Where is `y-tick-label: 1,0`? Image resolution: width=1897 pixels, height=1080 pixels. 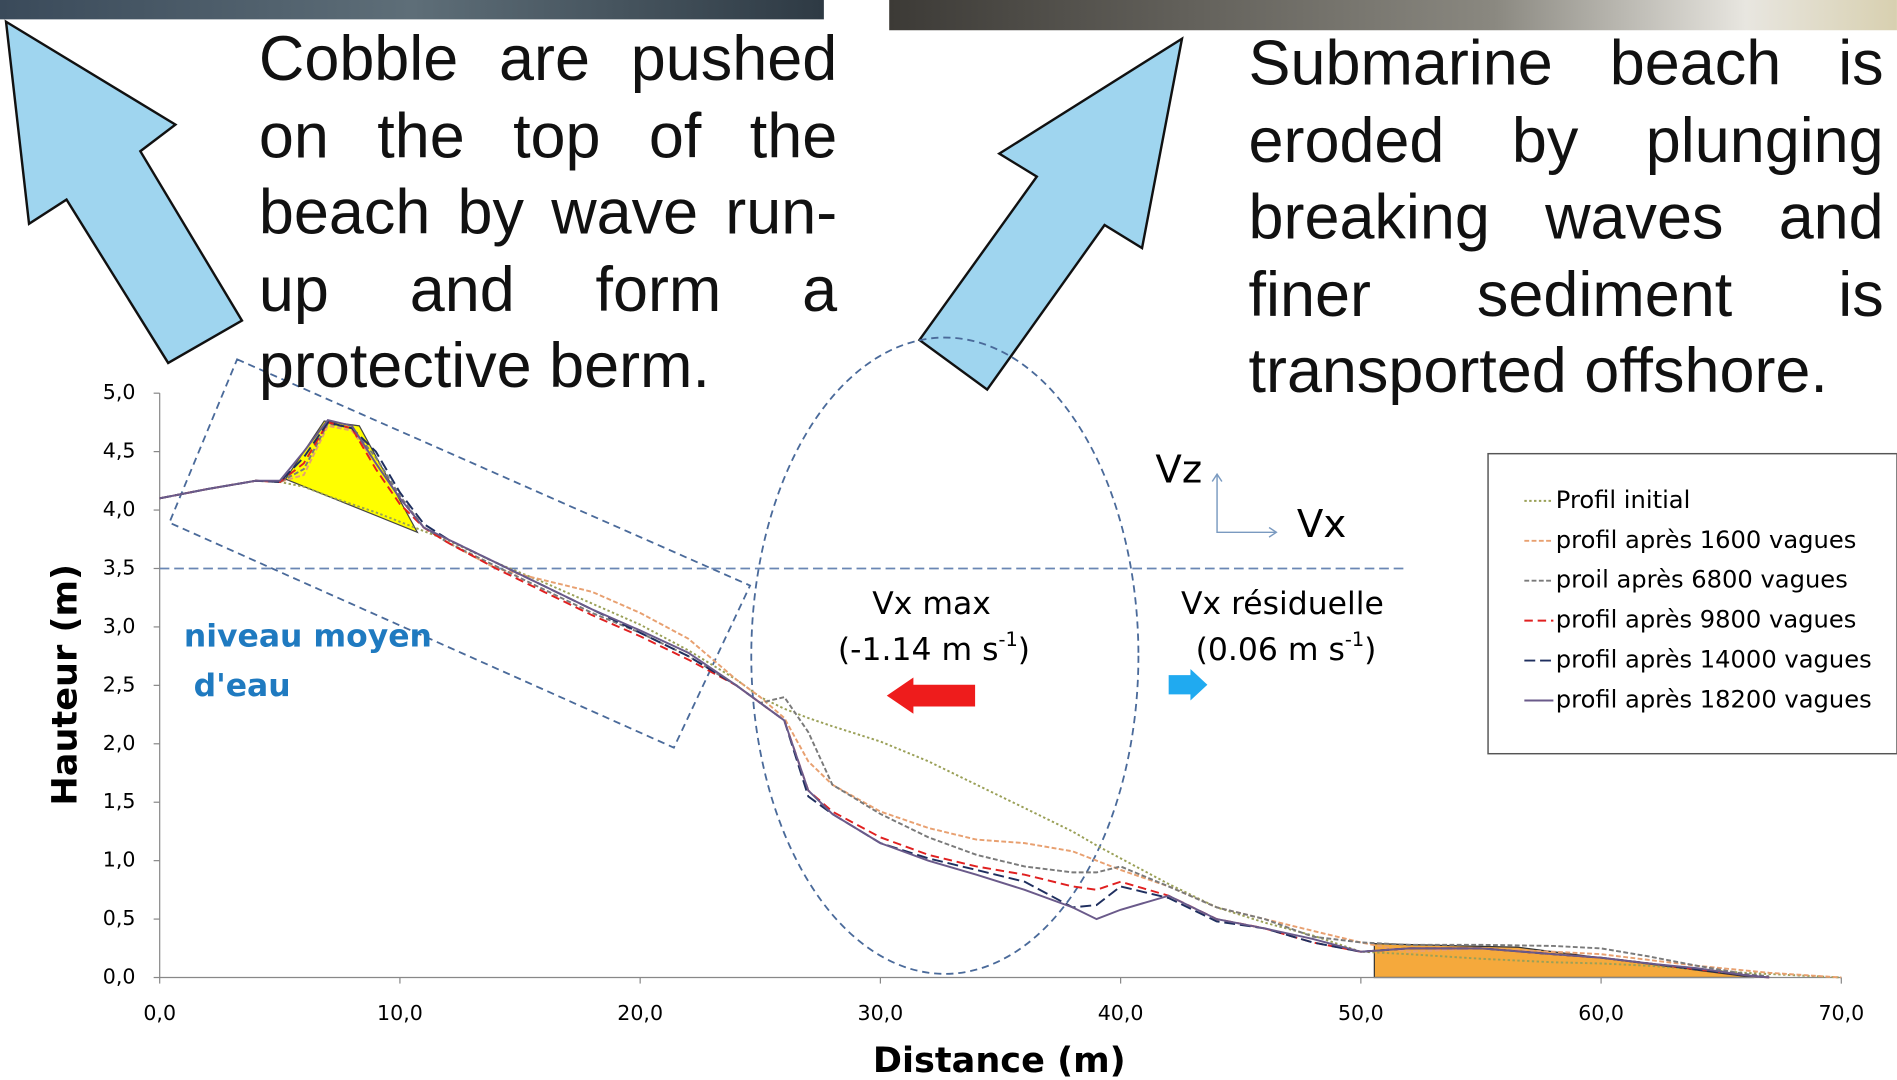
y-tick-label: 1,0 is located at coordinates (119, 860).